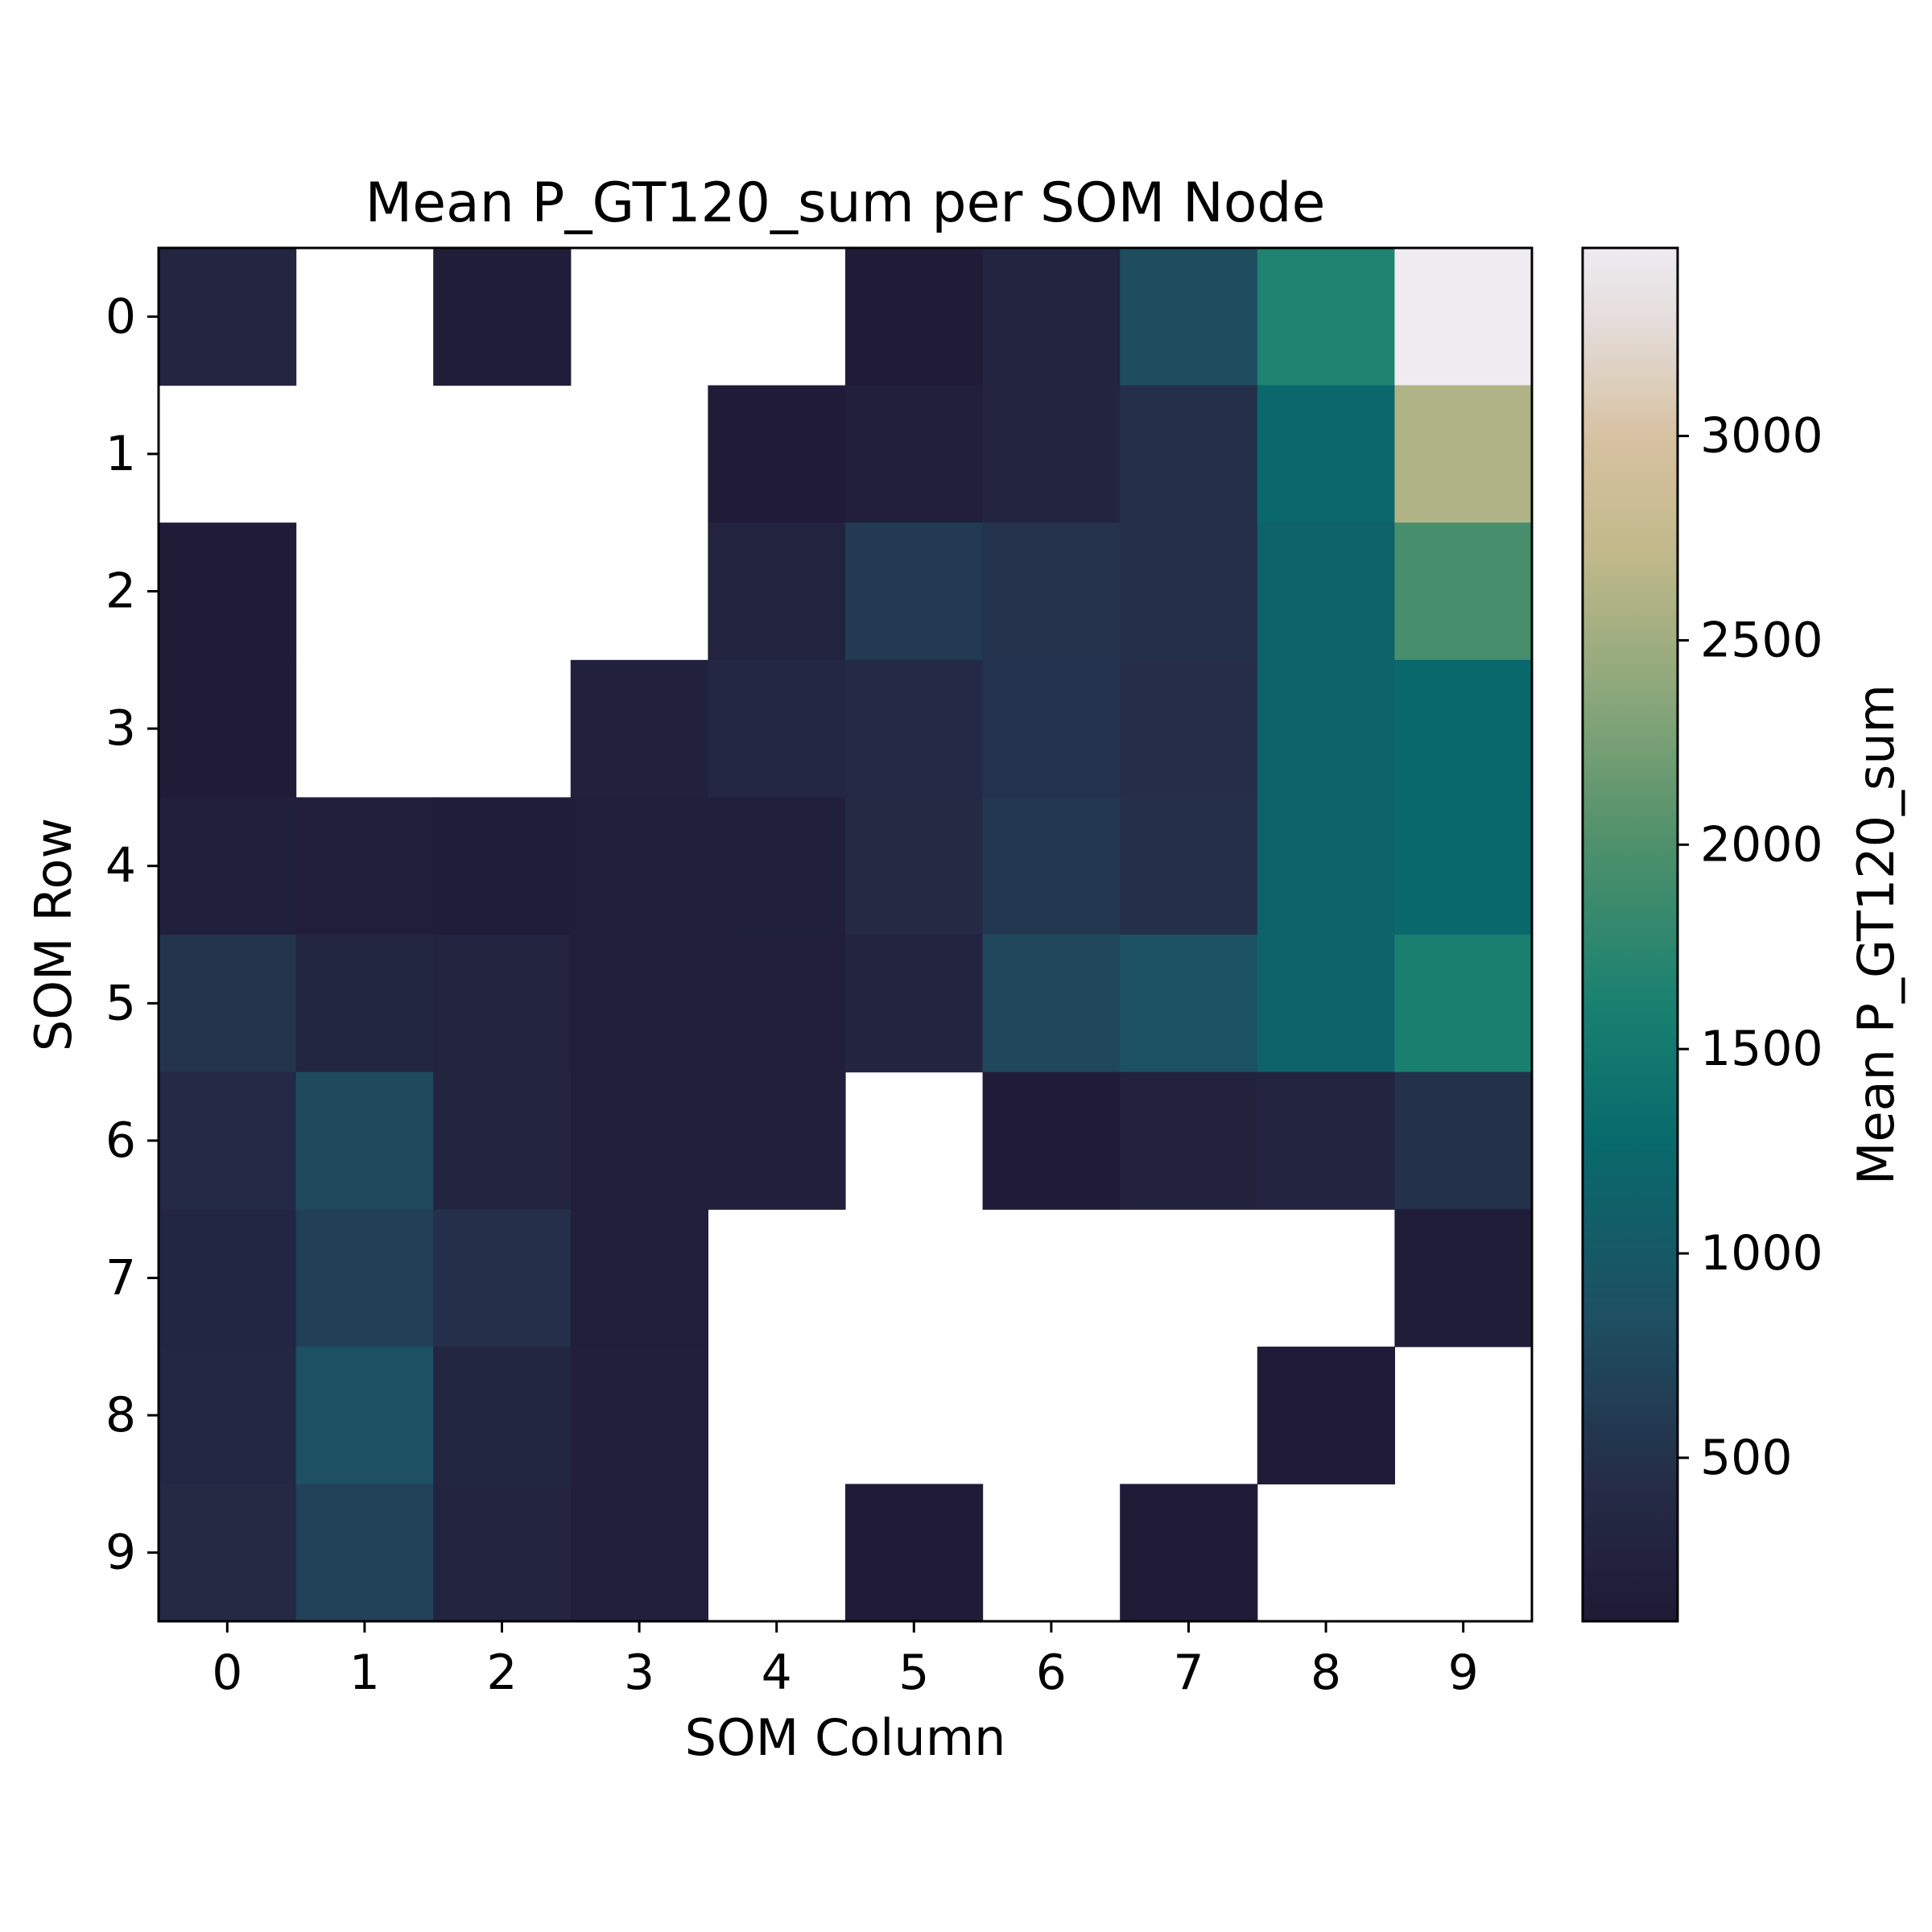  What do you see at coordinates (1463, 1278) in the screenshot?
I see `heatmap-cell-r7-c9` at bounding box center [1463, 1278].